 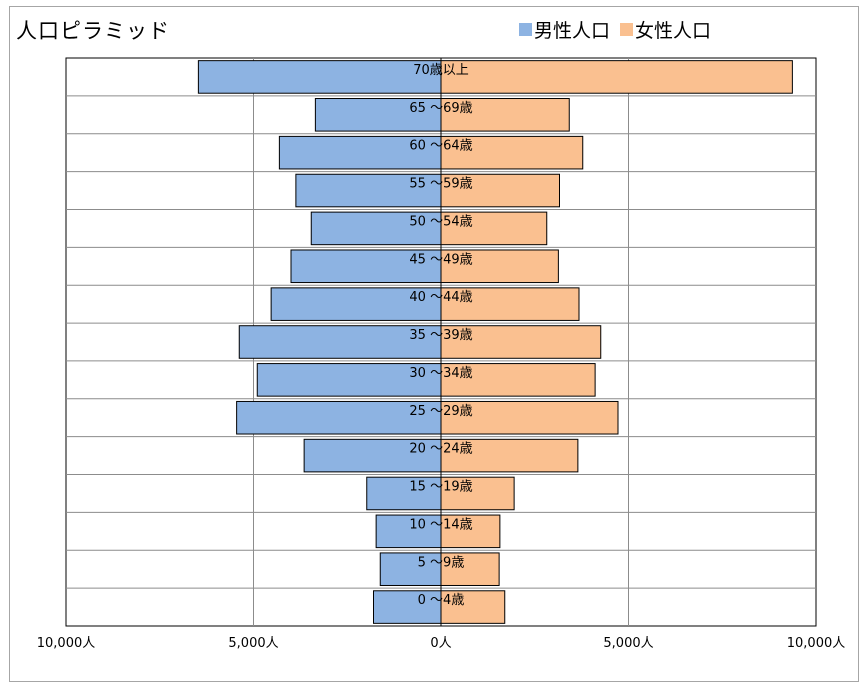 I want to click on legend-item-female: 女性人口, so click(x=665, y=29).